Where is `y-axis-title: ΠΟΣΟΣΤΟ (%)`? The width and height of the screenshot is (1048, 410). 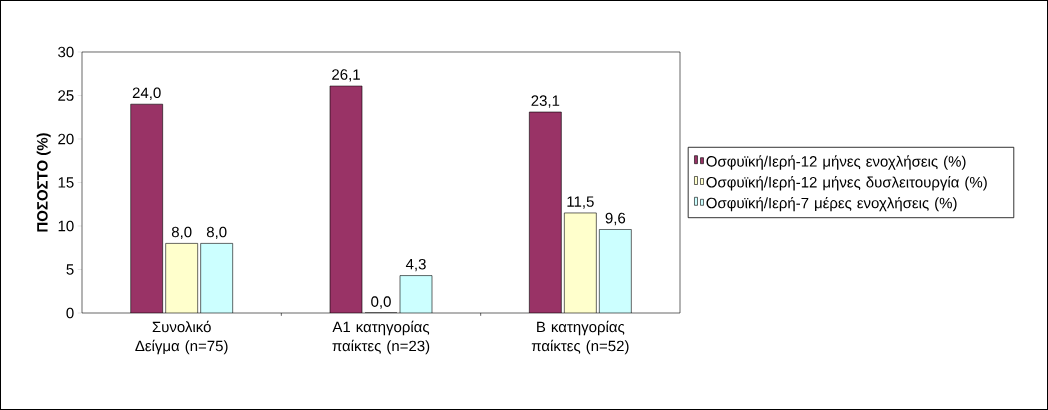 y-axis-title: ΠΟΣΟΣΤΟ (%) is located at coordinates (43, 182).